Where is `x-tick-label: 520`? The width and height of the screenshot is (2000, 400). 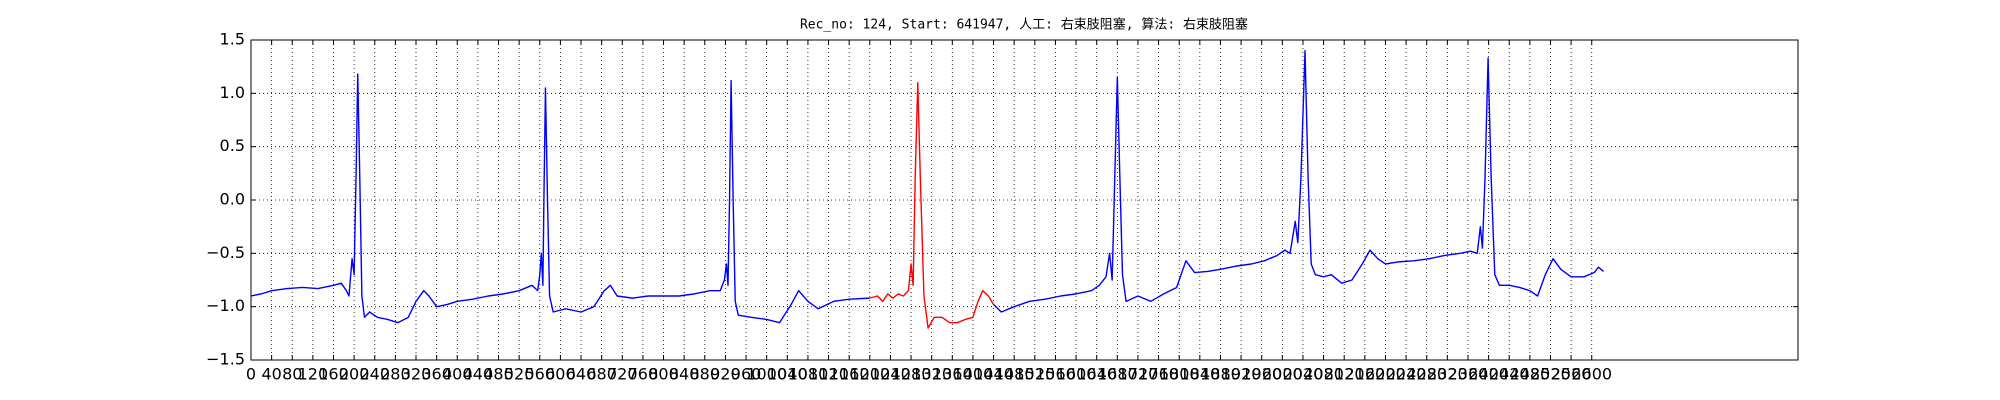
x-tick-label: 520 is located at coordinates (519, 374).